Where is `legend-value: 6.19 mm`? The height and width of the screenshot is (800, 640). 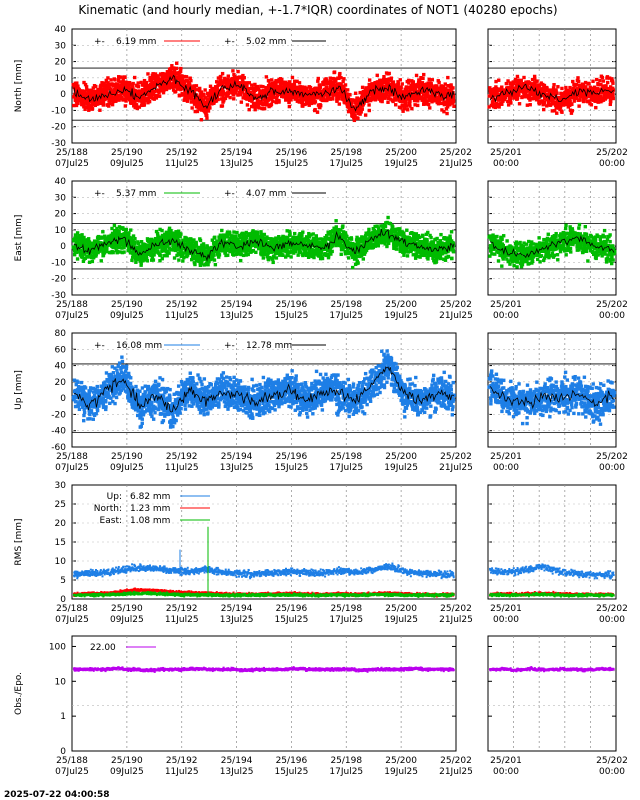
legend-value: 6.19 mm is located at coordinates (136, 42).